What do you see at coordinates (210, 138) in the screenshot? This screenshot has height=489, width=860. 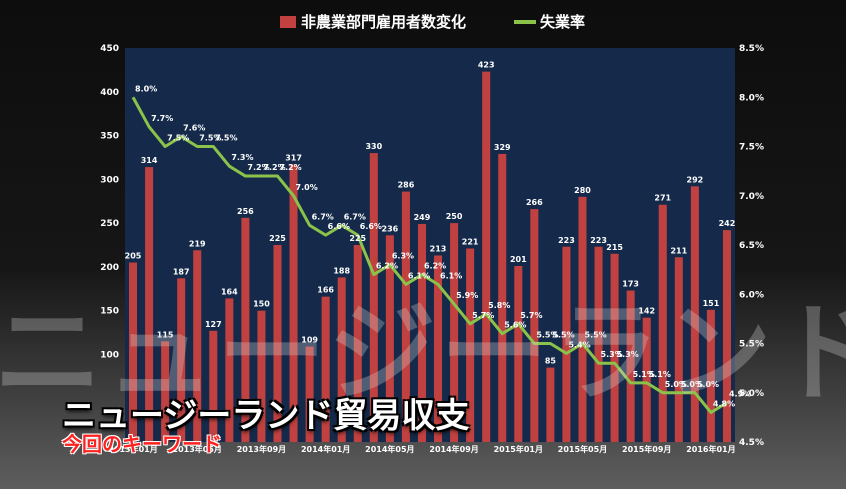 I see `line-value-label: 7.5%` at bounding box center [210, 138].